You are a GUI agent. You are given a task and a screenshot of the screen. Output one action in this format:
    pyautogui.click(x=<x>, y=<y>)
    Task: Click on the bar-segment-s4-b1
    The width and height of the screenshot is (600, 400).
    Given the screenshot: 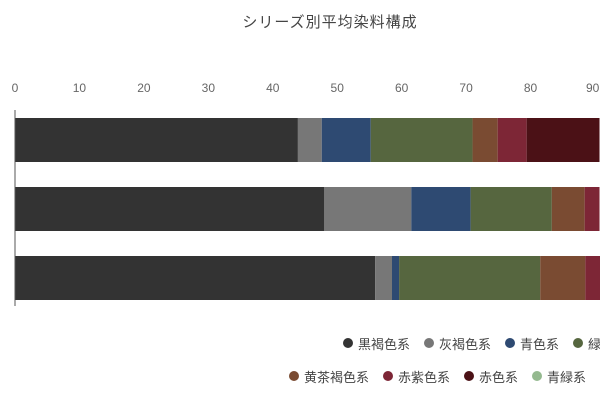 What is the action you would take?
    pyautogui.click(x=568, y=209)
    